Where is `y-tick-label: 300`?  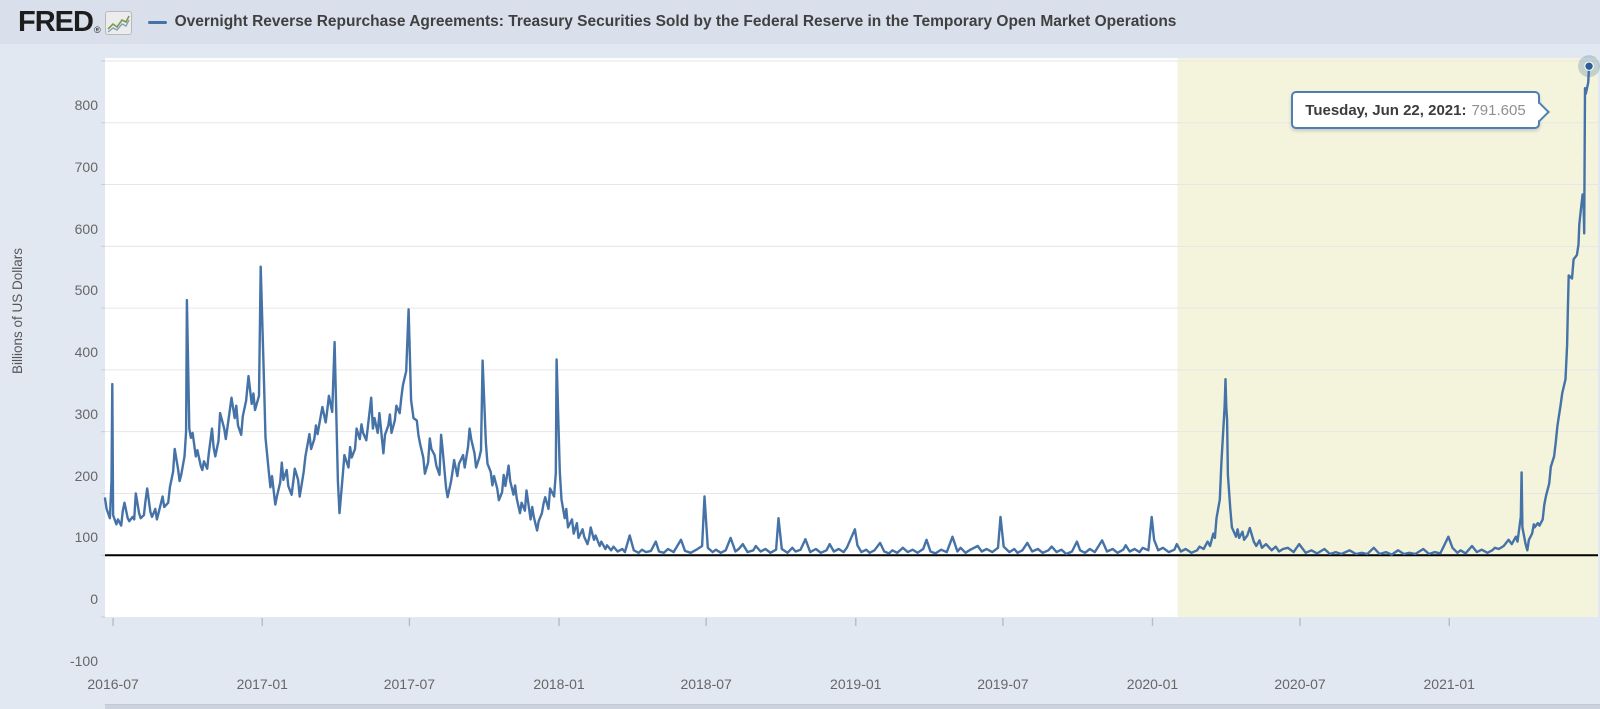
y-tick-label: 300 is located at coordinates (86, 413).